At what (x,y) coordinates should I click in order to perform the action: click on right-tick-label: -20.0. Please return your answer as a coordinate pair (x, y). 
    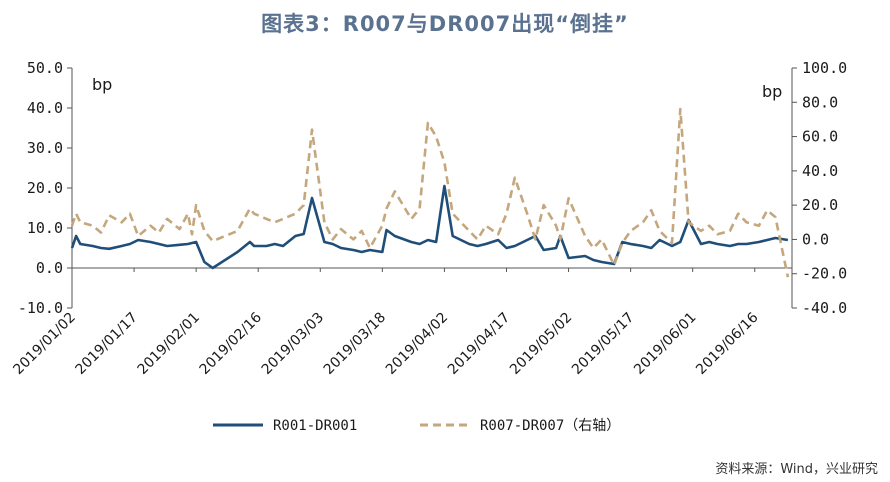
    Looking at the image, I should click on (824, 274).